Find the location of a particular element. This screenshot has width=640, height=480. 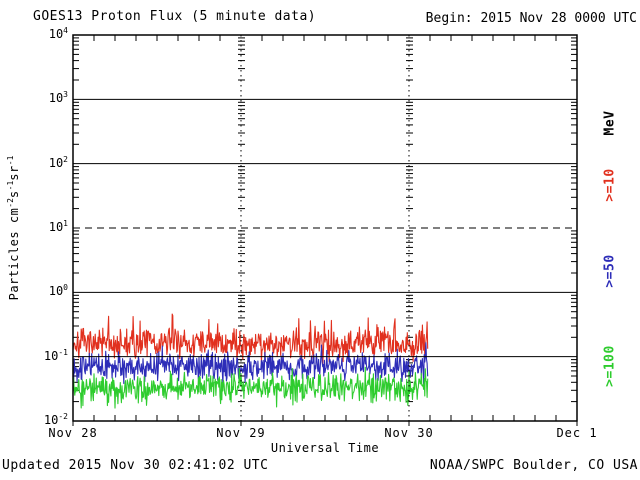

legend-proton-flux-ge-50MeV: >=50 is located at coordinates (610, 271).